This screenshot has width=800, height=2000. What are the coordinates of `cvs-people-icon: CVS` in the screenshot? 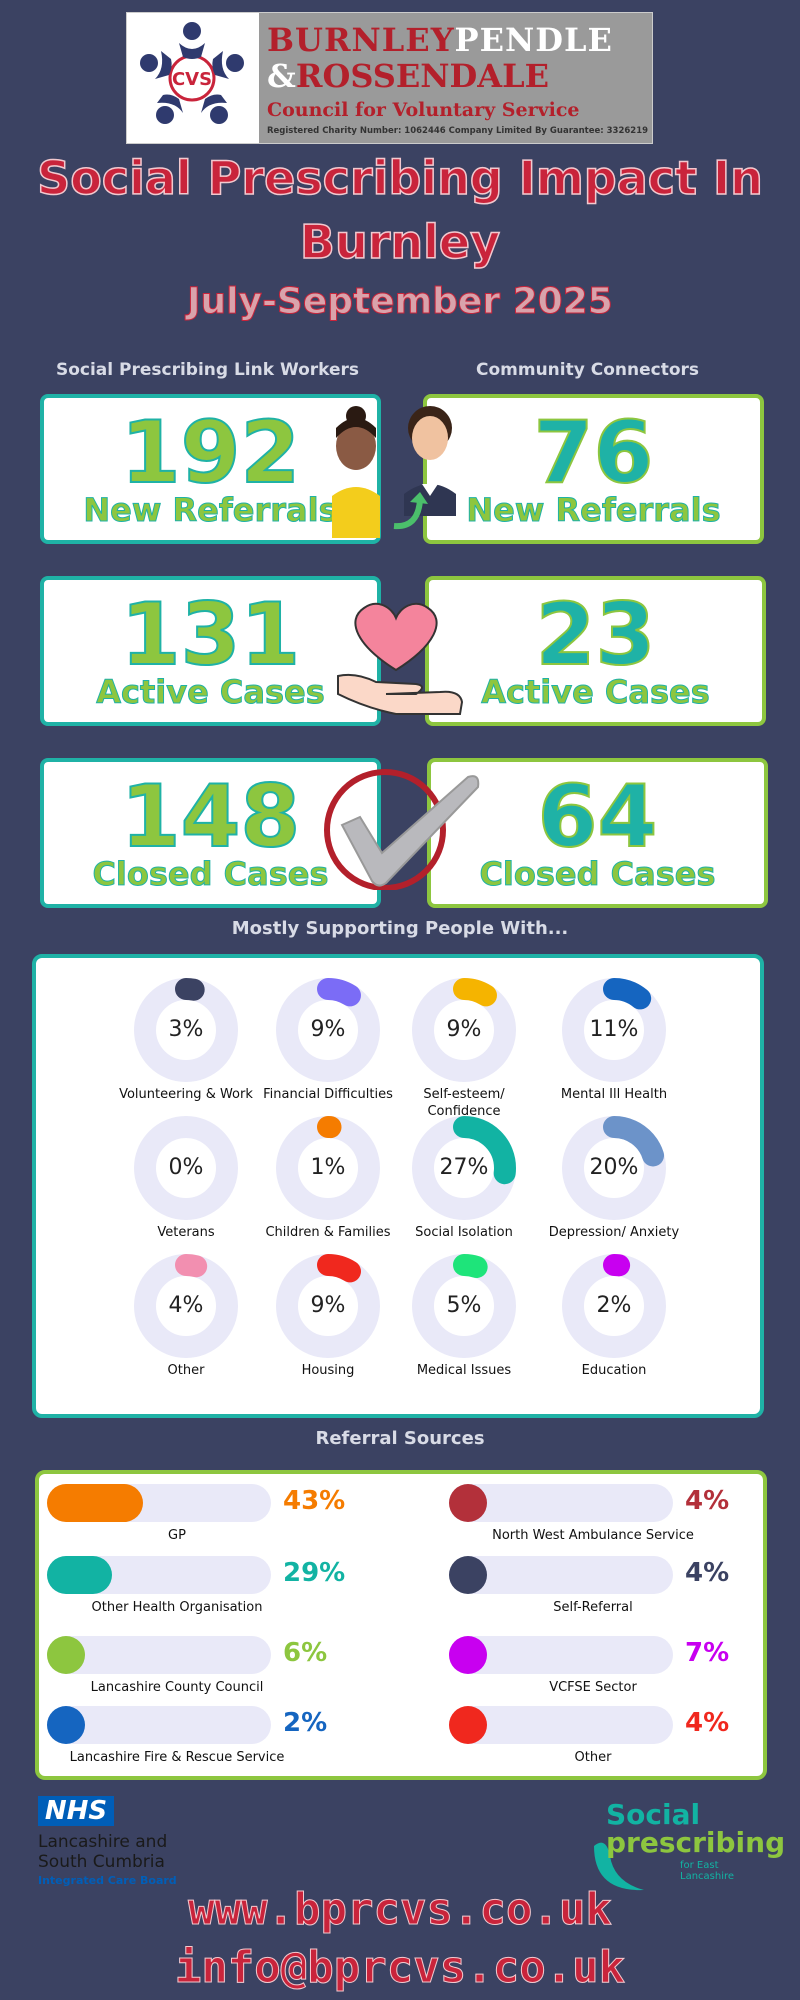 It's located at (192, 78).